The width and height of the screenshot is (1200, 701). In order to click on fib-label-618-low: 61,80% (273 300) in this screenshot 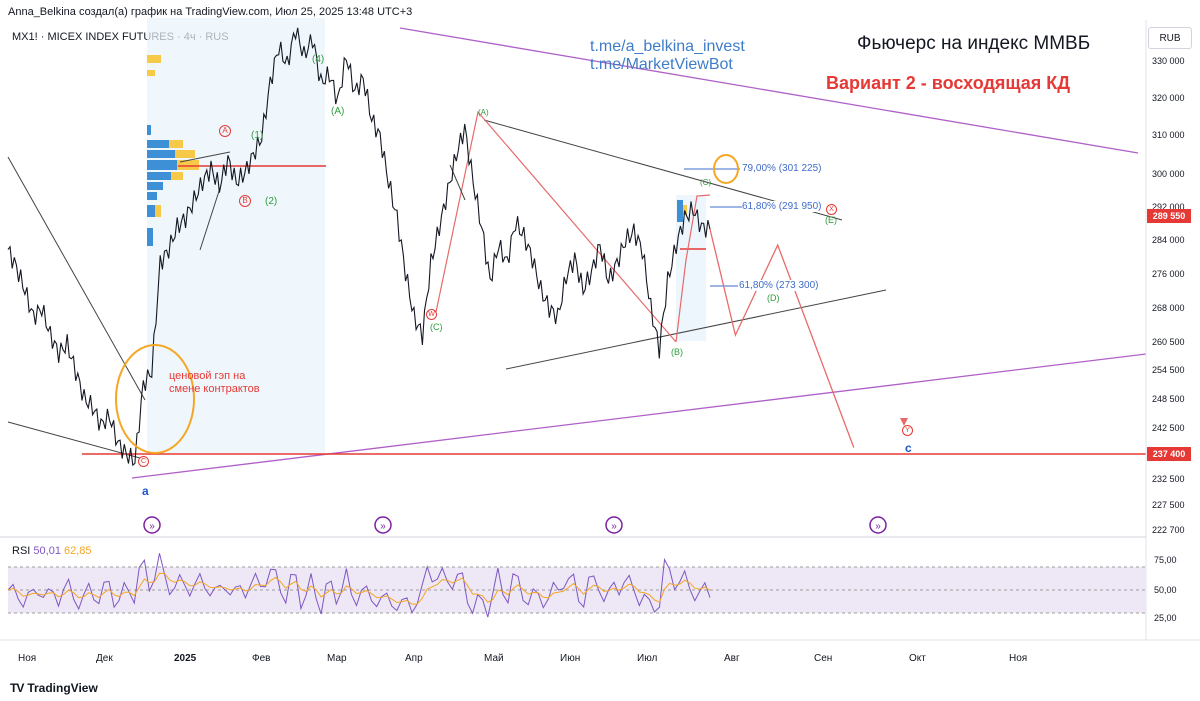, I will do `click(779, 285)`.